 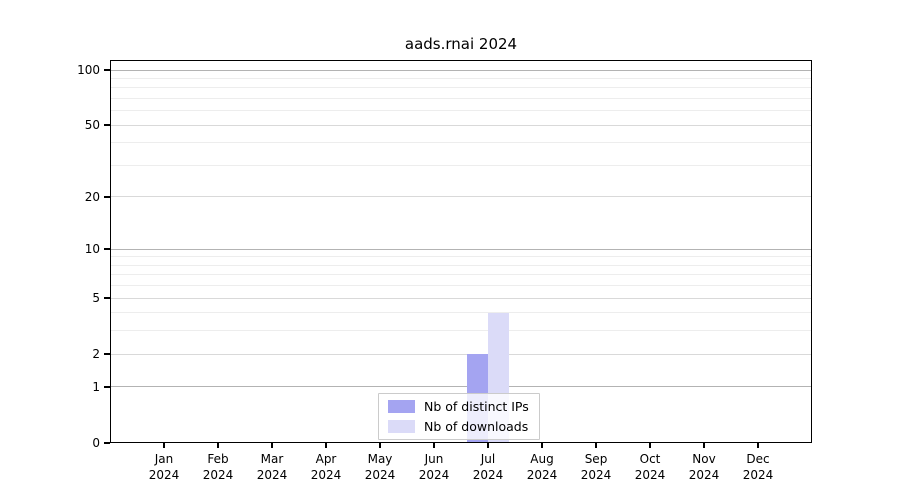 I want to click on x-axis-tick-label: Oct 2024, so click(x=650, y=467).